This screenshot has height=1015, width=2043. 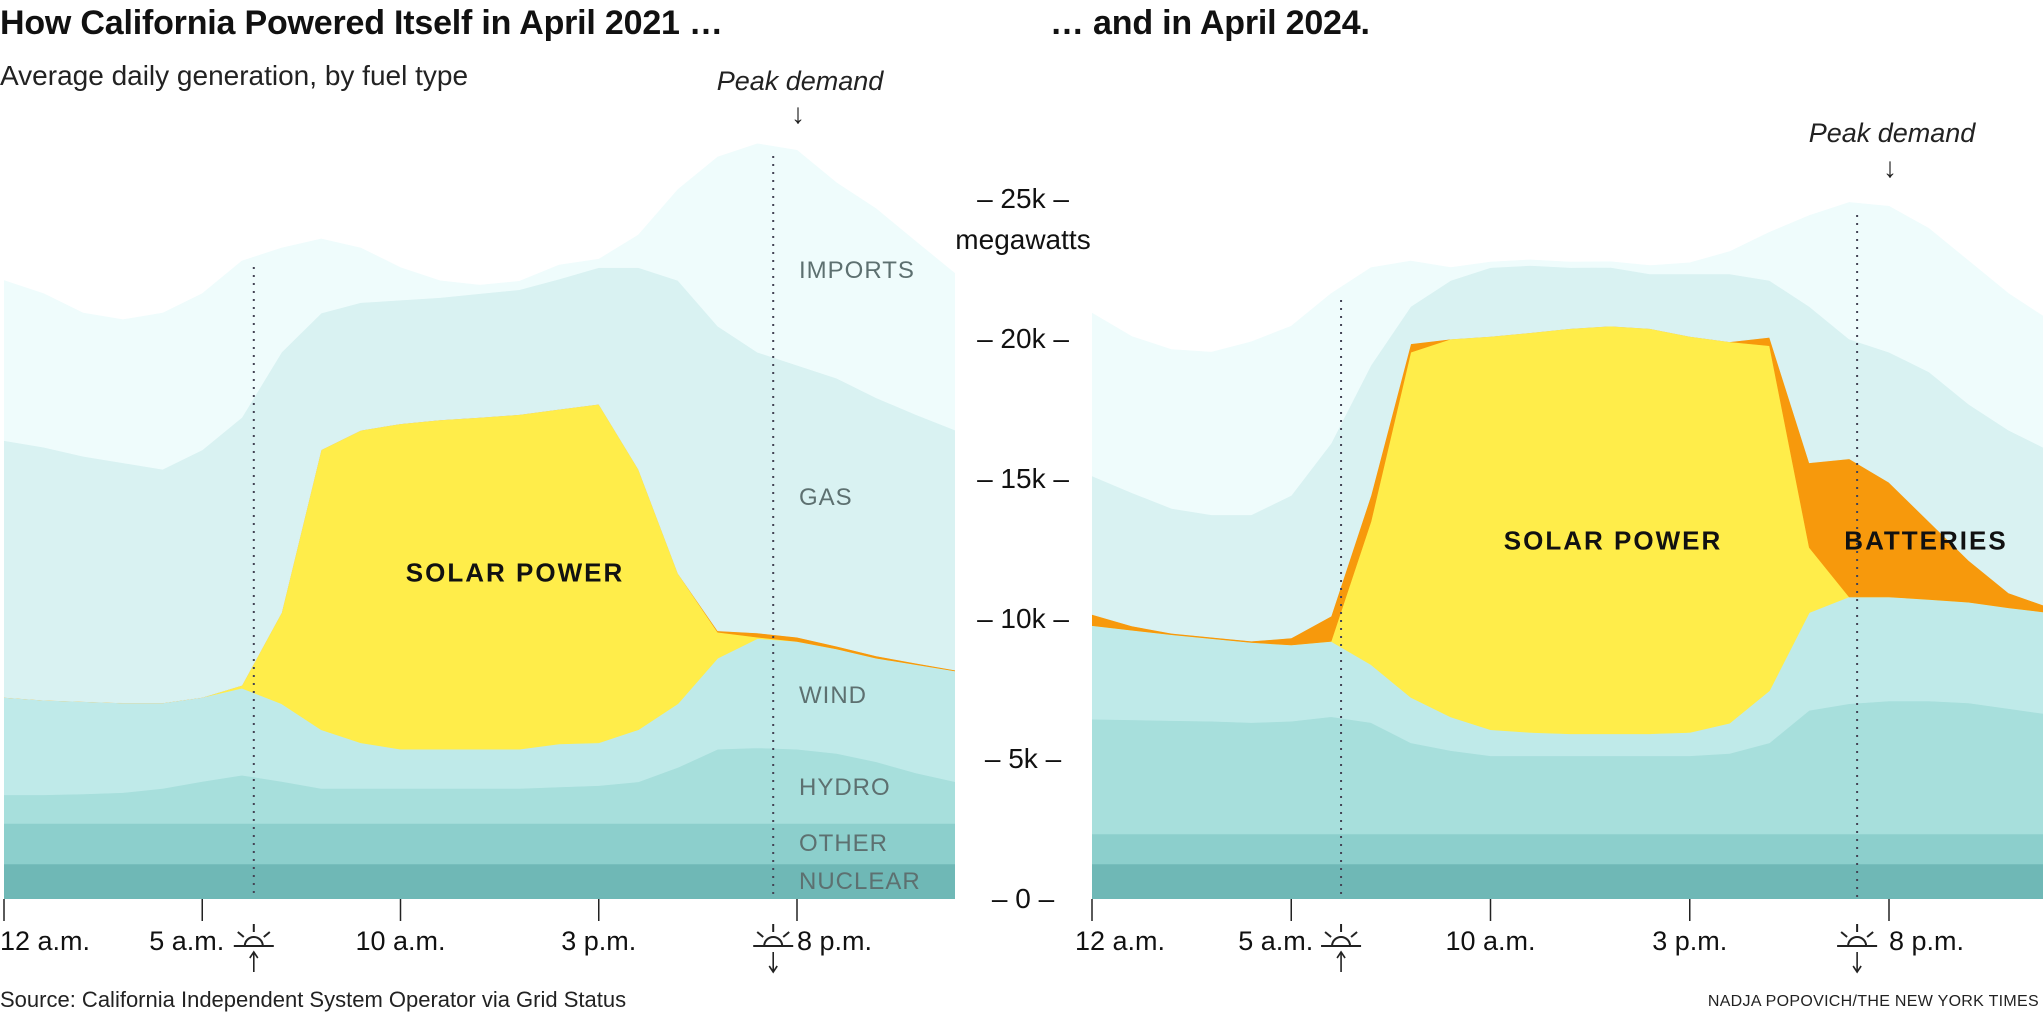 I want to click on hydro-label: HYDRO, so click(x=845, y=787).